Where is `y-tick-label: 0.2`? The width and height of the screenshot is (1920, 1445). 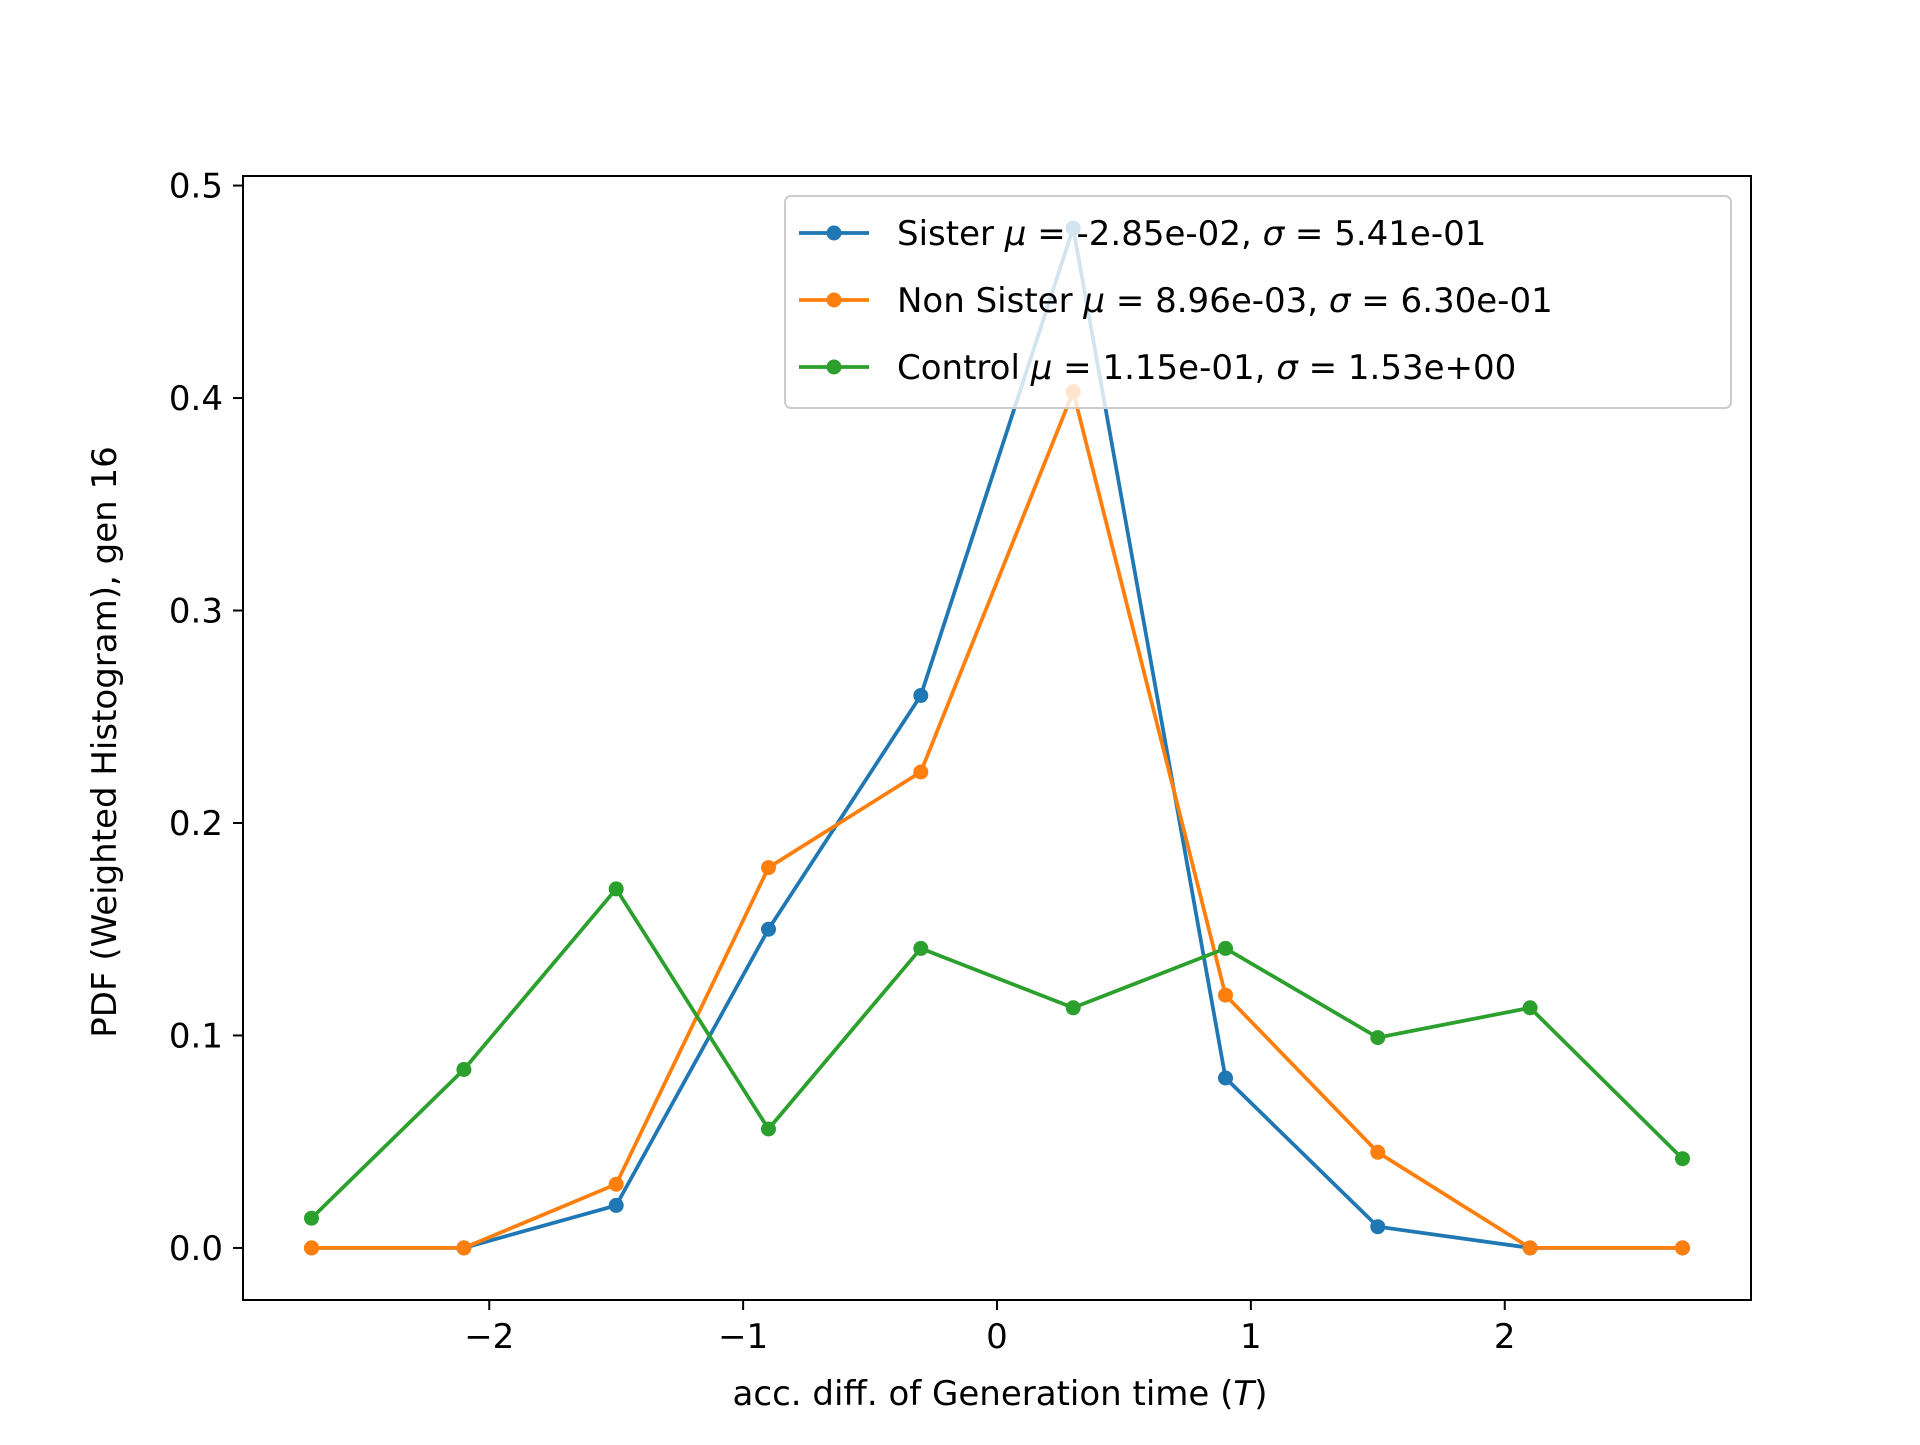 y-tick-label: 0.2 is located at coordinates (196, 824).